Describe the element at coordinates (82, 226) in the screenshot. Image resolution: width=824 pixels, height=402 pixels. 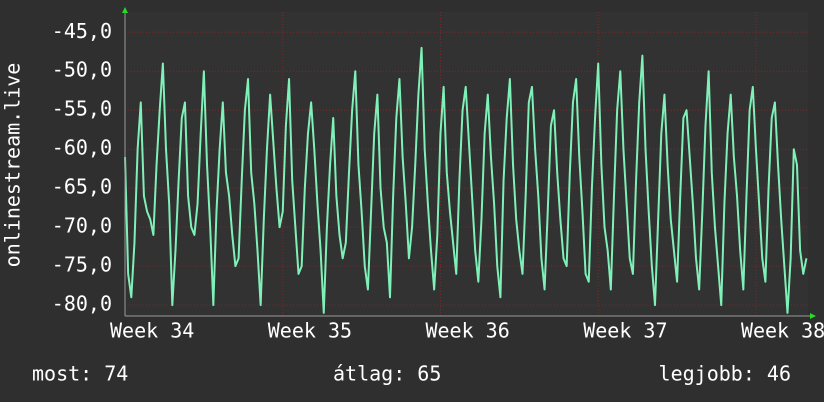
I see `y-tick-label: -70,0` at that location.